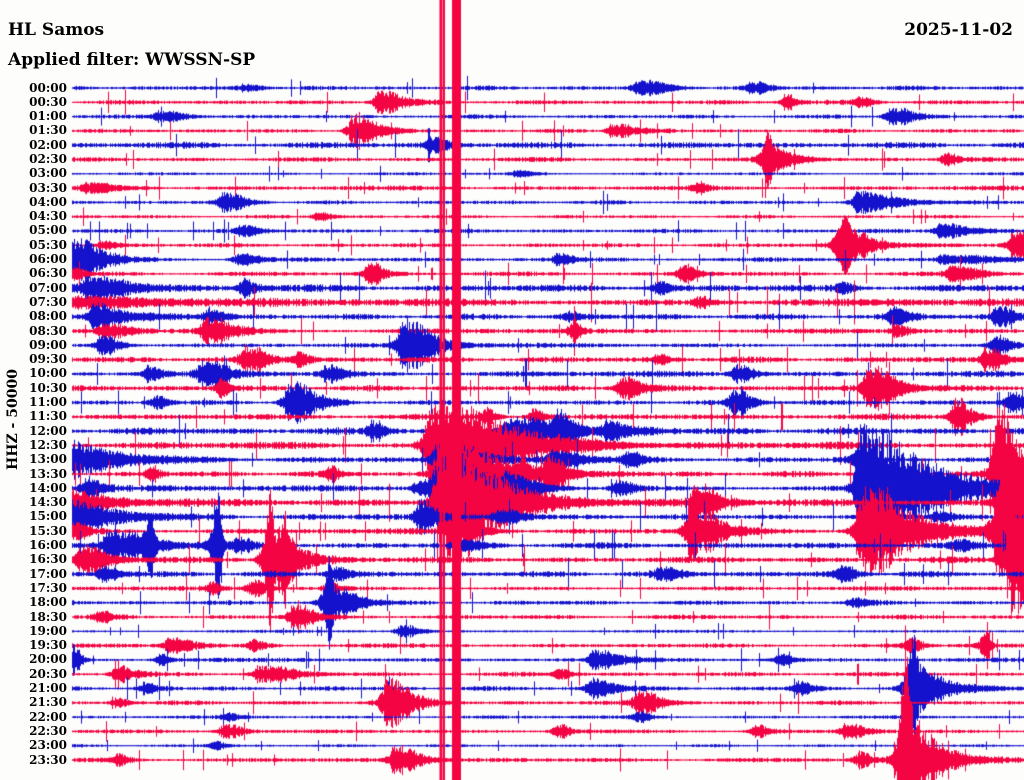 This screenshot has width=1024, height=780. I want to click on row-time-label: 05:00, so click(48, 230).